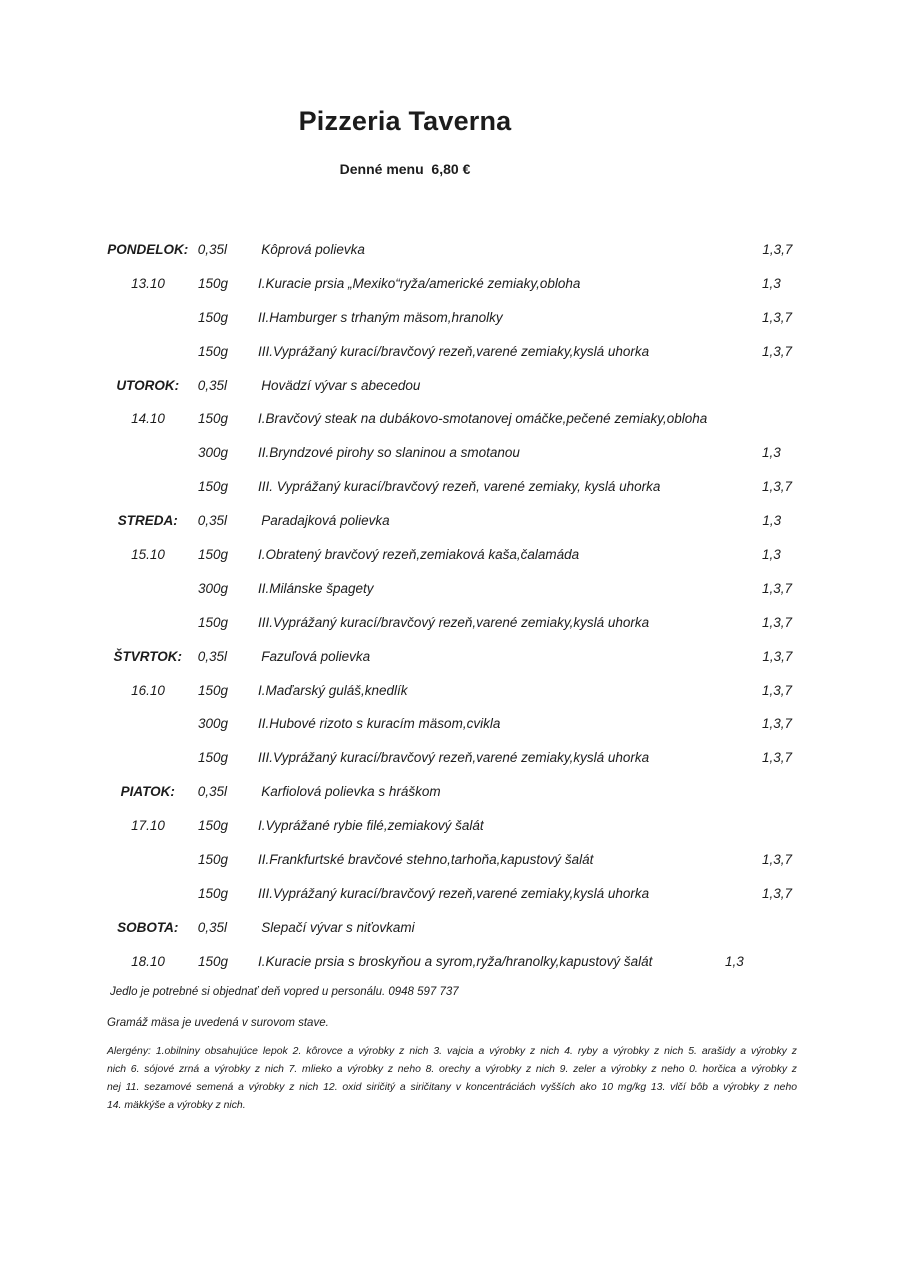 The image size is (906, 1281). Describe the element at coordinates (460, 657) in the screenshot. I see `menu-row: ŠTVRTOK: 0,35l Fazuľová polievka 1,3,7` at that location.